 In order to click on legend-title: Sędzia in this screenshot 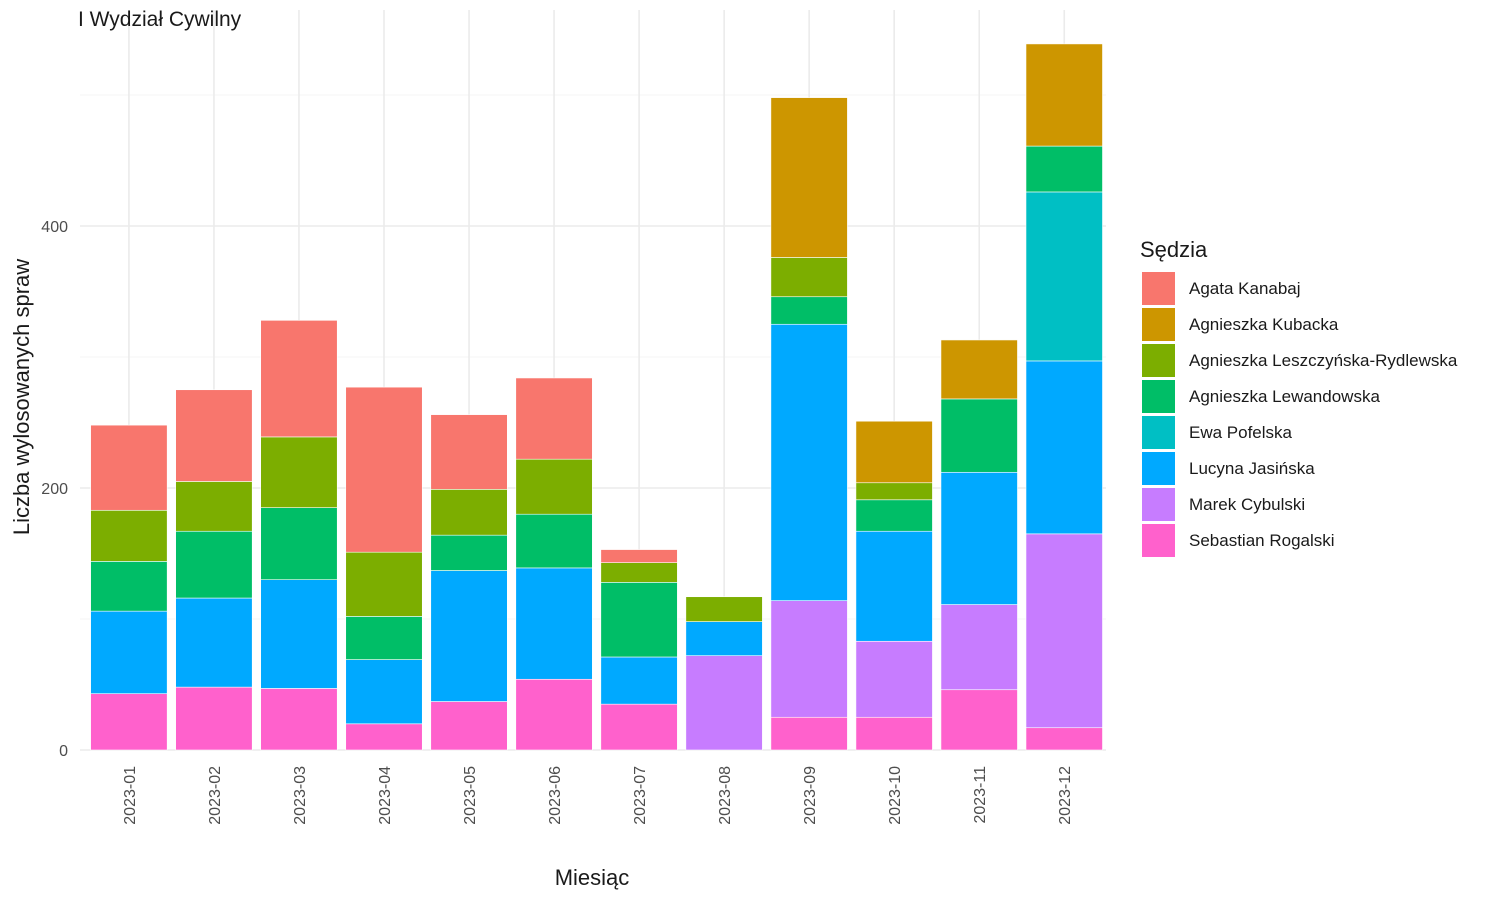, I will do `click(1174, 249)`.